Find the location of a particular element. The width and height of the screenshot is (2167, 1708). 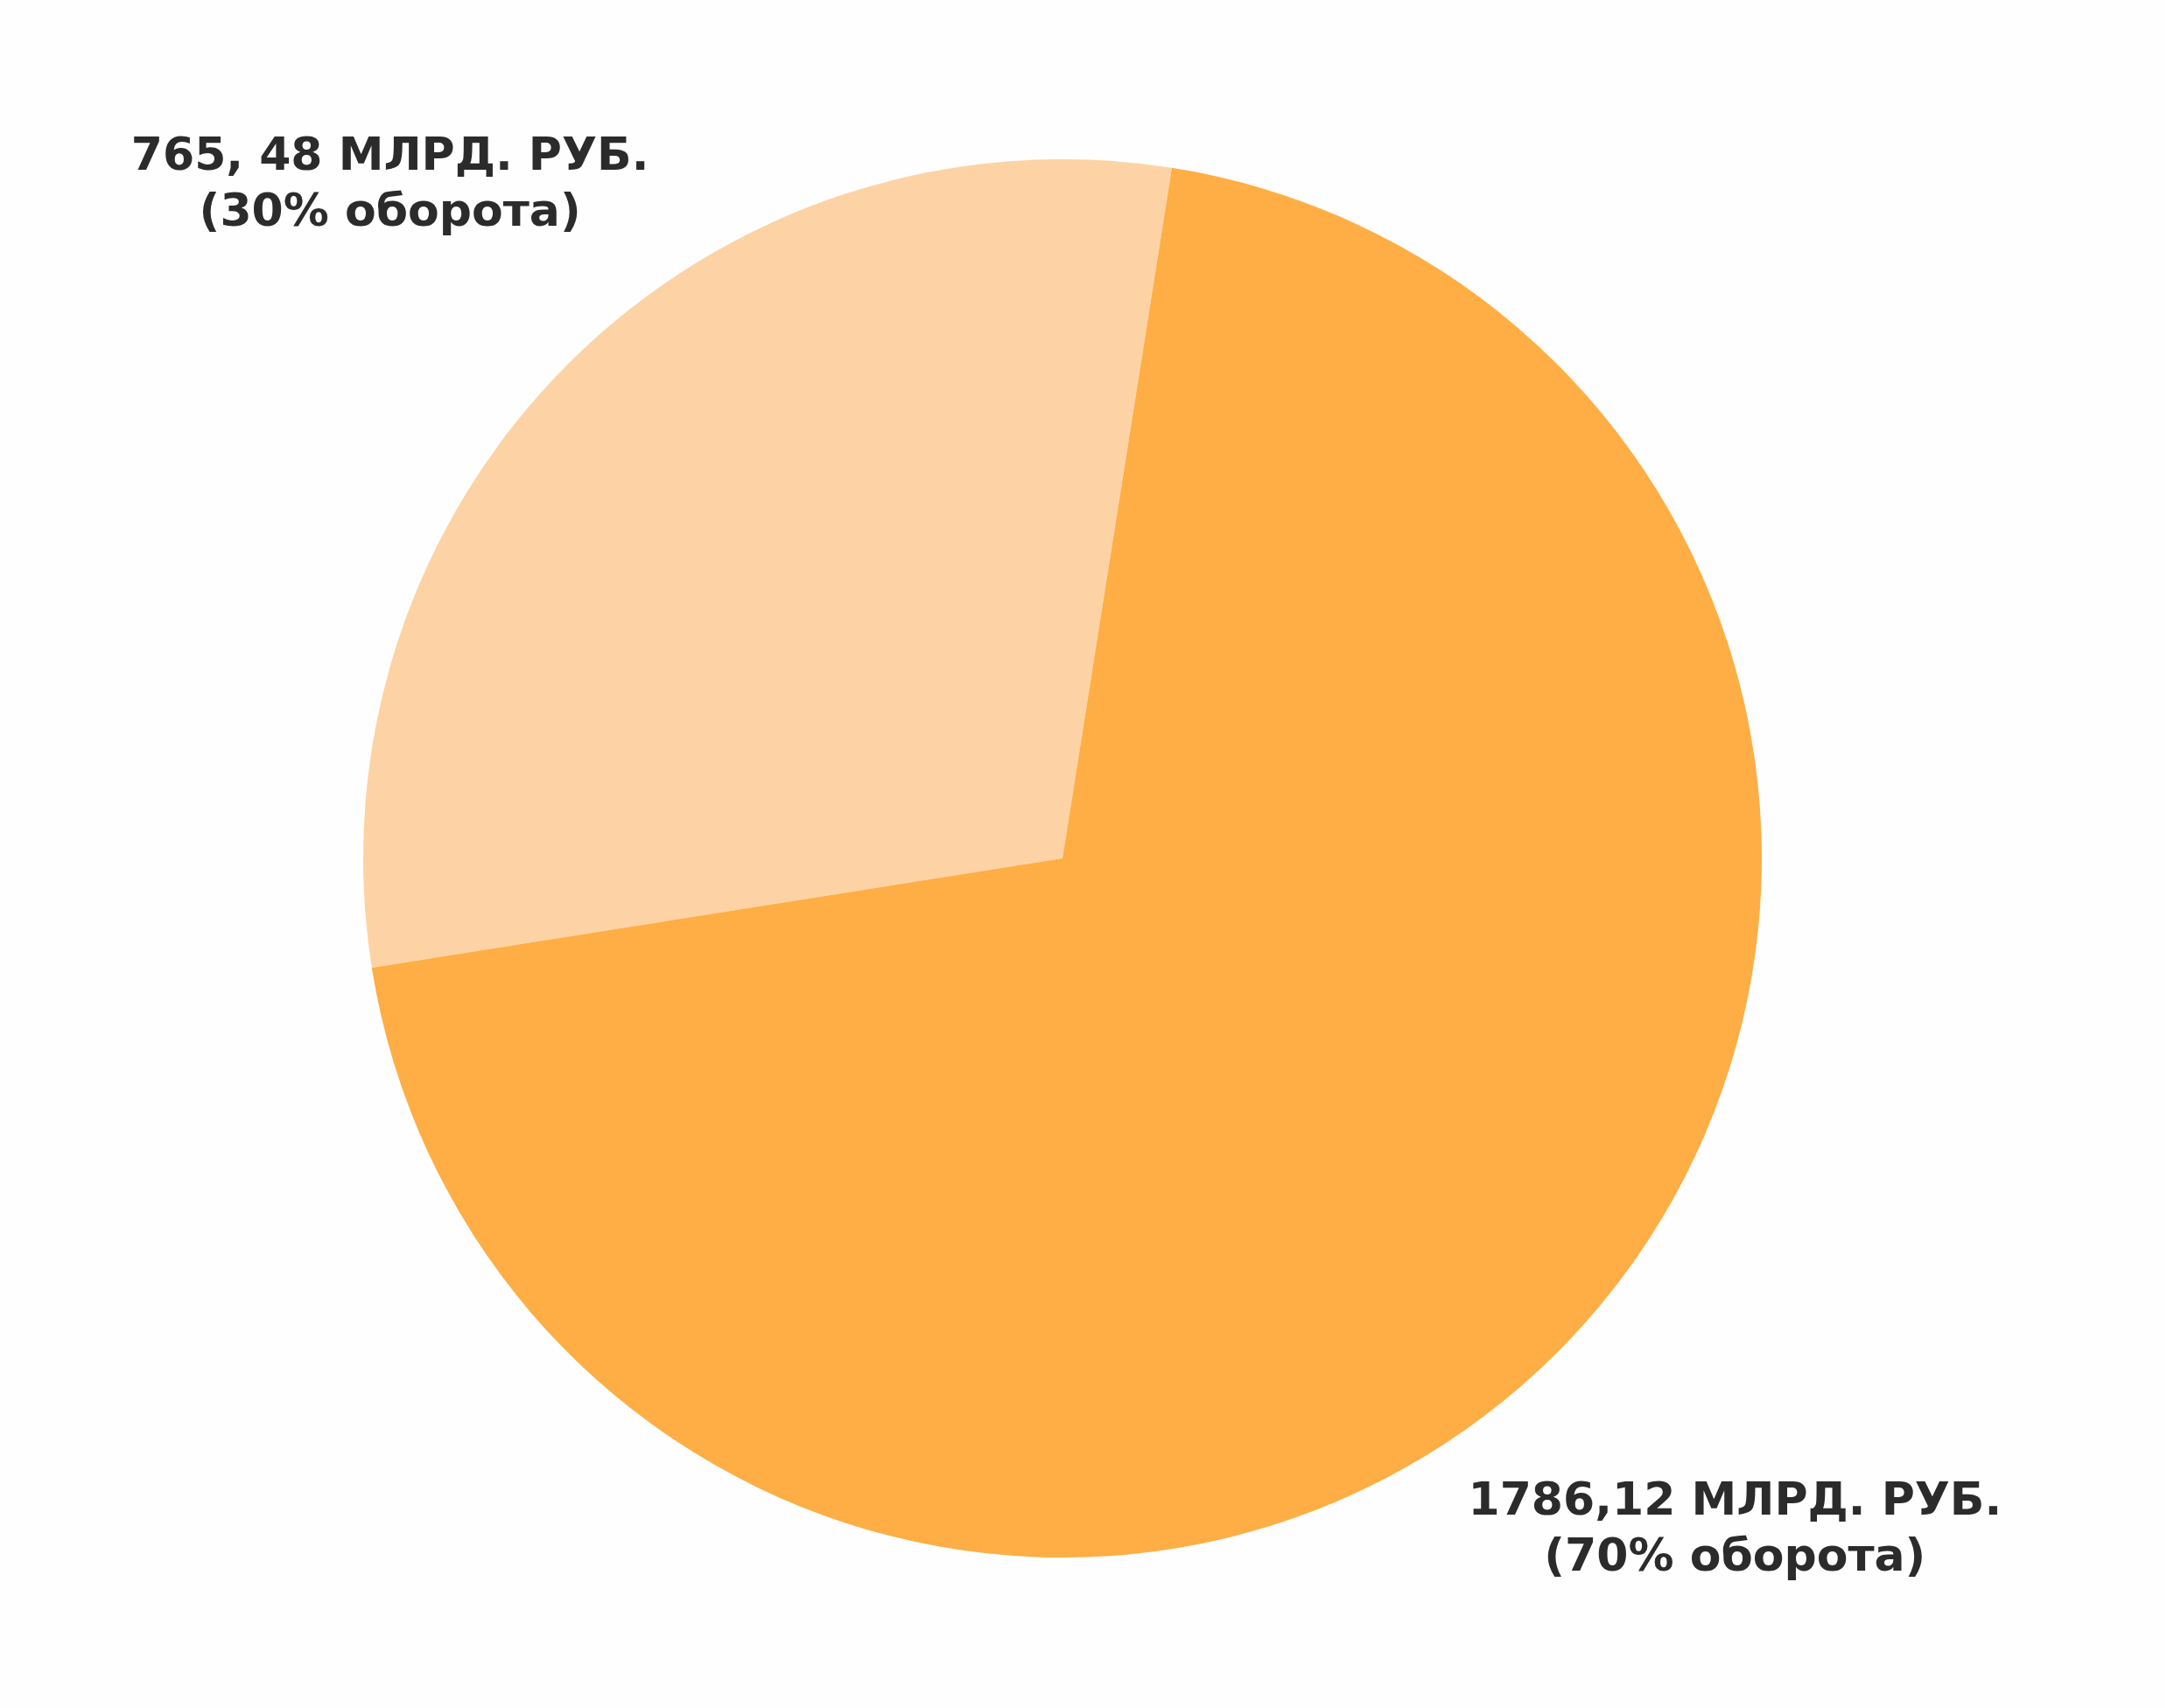

data-label: 1786,12 МЛРД. РУБ. (70% оборота) is located at coordinates (1735, 1526).